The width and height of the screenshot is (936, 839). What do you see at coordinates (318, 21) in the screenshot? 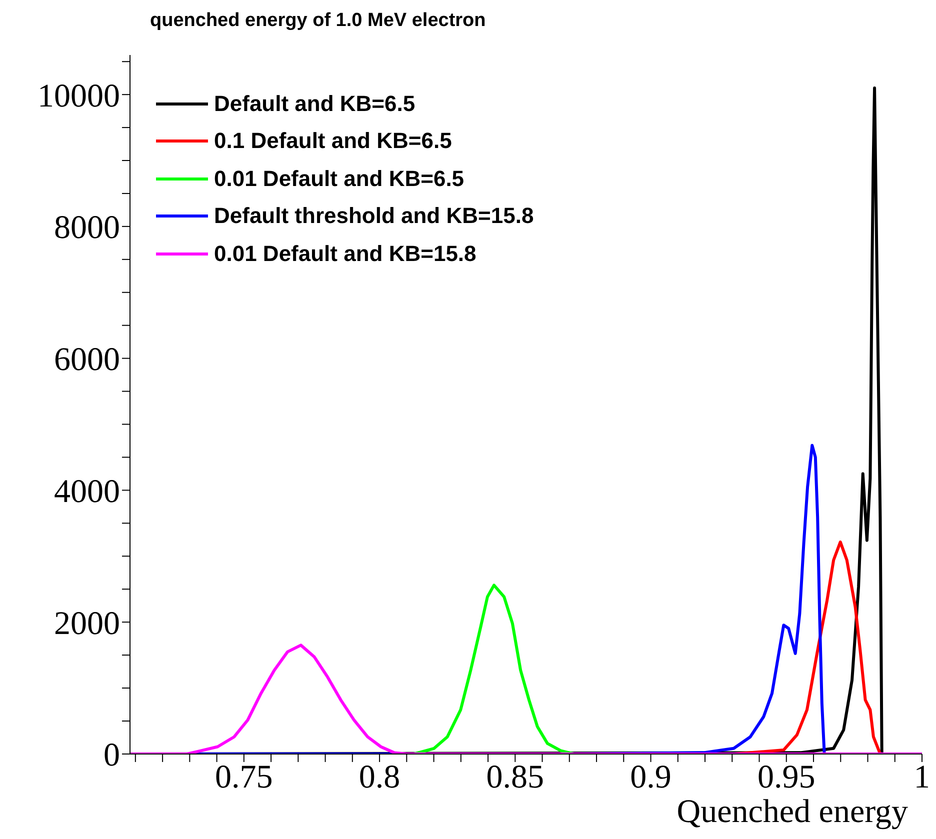
I see `chart-title: quenched energy of 1.0 MeV electron` at bounding box center [318, 21].